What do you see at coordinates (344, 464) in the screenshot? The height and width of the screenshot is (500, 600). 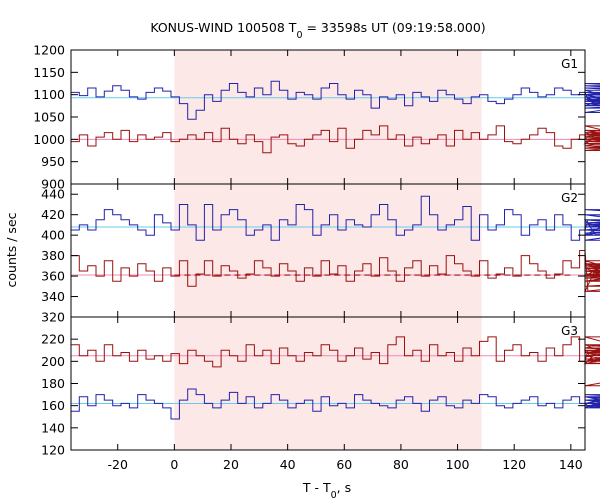 I see `x-tick-label: 60` at bounding box center [344, 464].